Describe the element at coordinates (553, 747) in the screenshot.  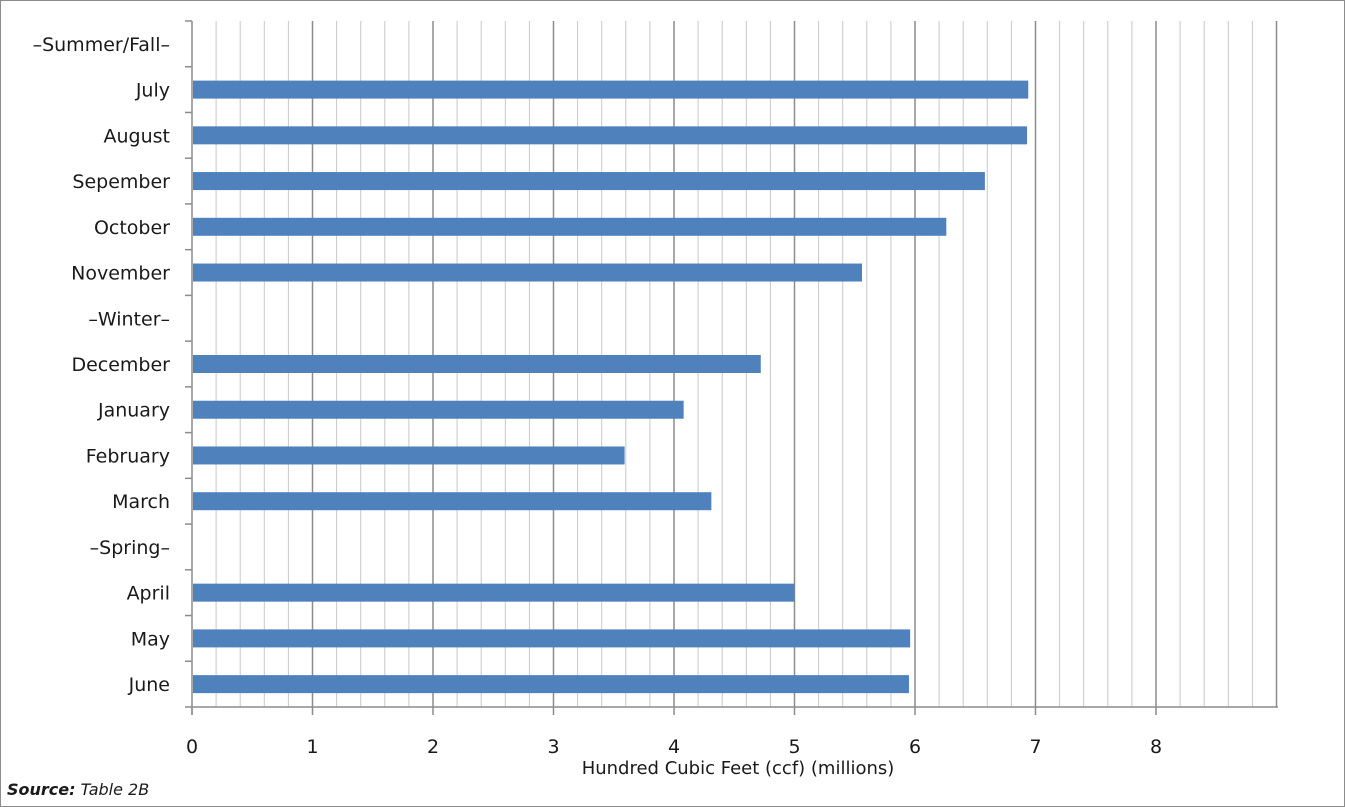
I see `x-tick-label: 3` at that location.